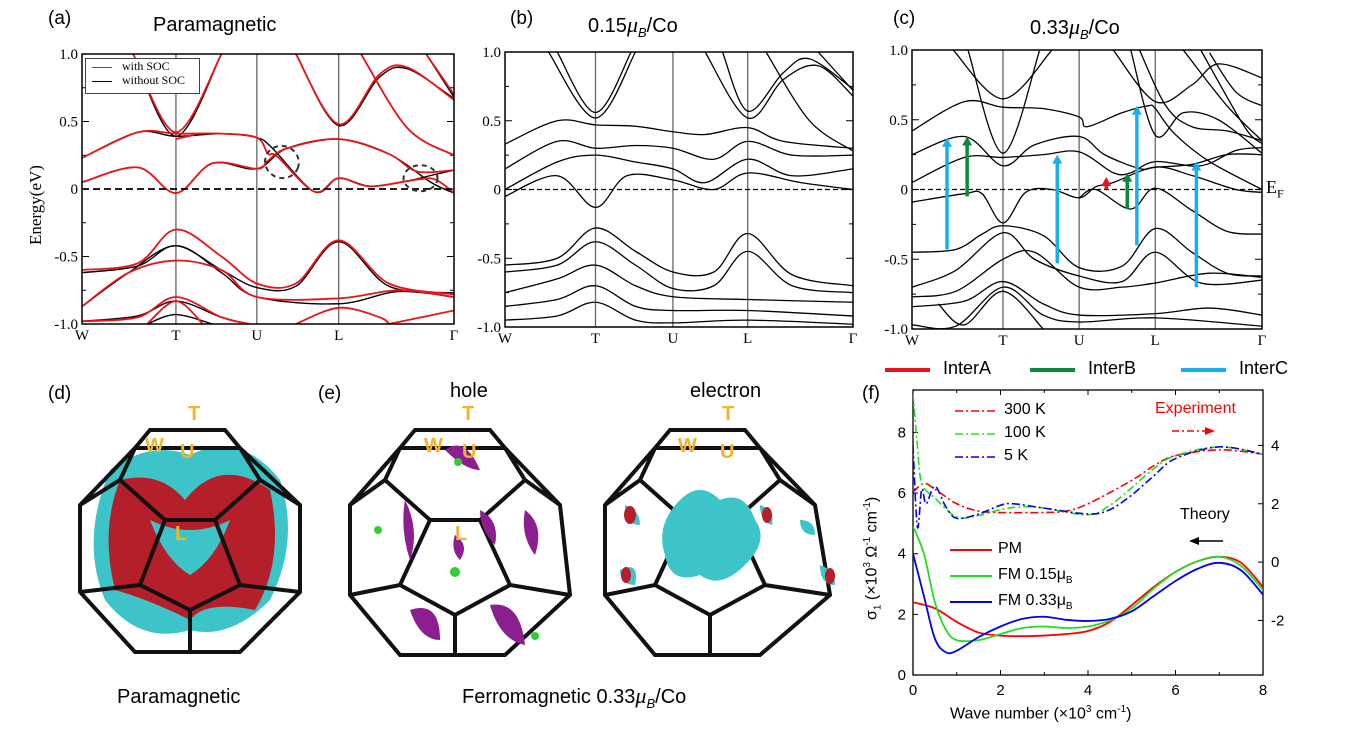 Image resolution: width=1345 pixels, height=738 pixels. Describe the element at coordinates (574, 697) in the screenshot. I see `panel-e-caption: Ferromagnetic 0.33μB/Co` at that location.